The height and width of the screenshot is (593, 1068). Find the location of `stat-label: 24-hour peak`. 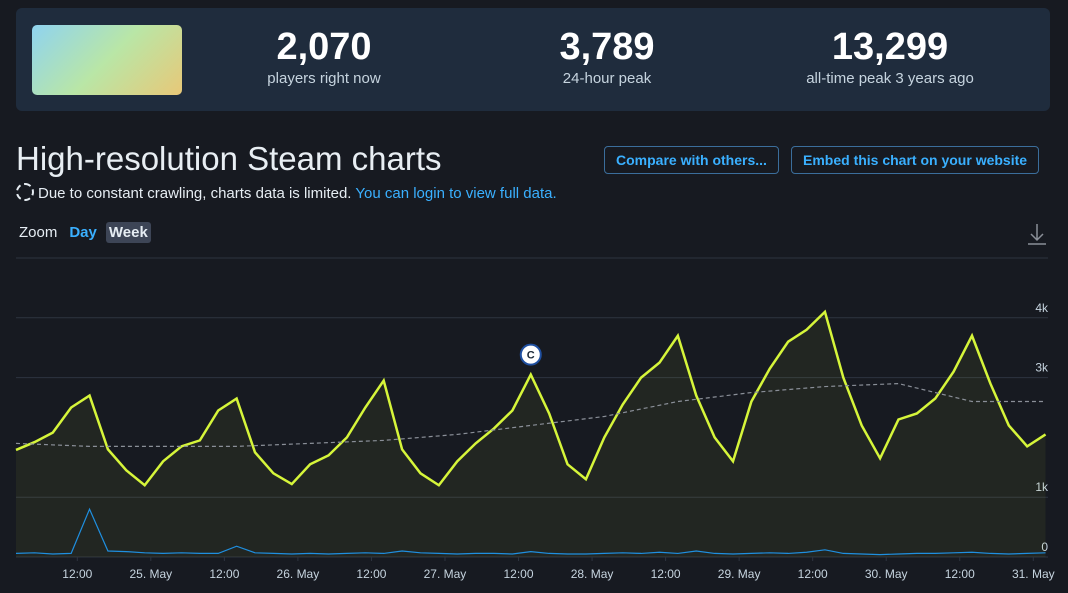

stat-label: 24-hour peak is located at coordinates (607, 78).